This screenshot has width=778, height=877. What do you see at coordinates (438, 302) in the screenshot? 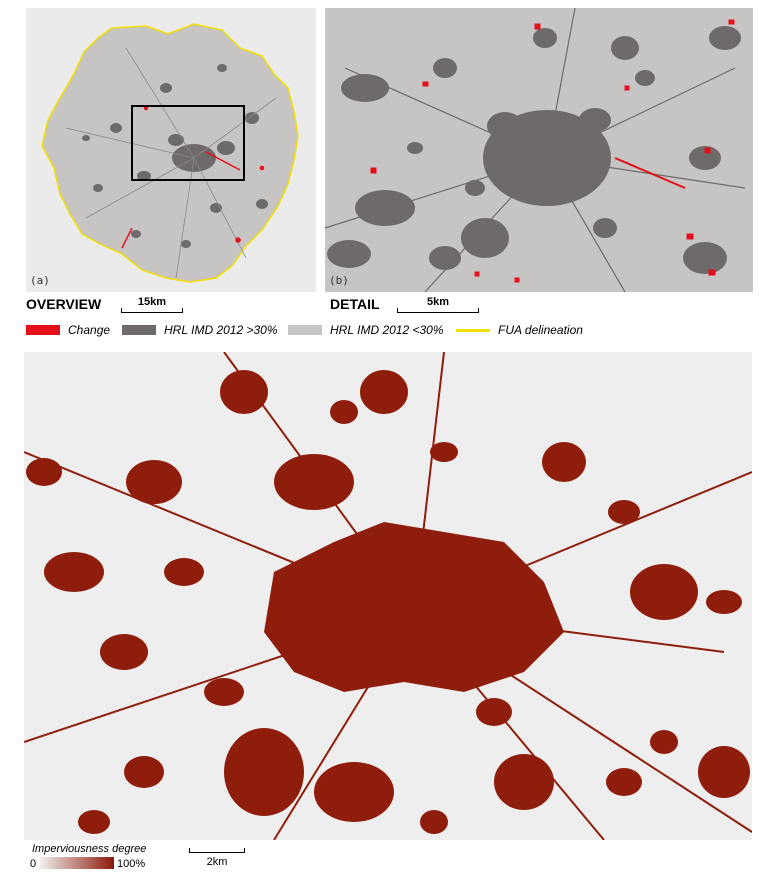
I see `detail-scale-text: 5km` at bounding box center [438, 302].